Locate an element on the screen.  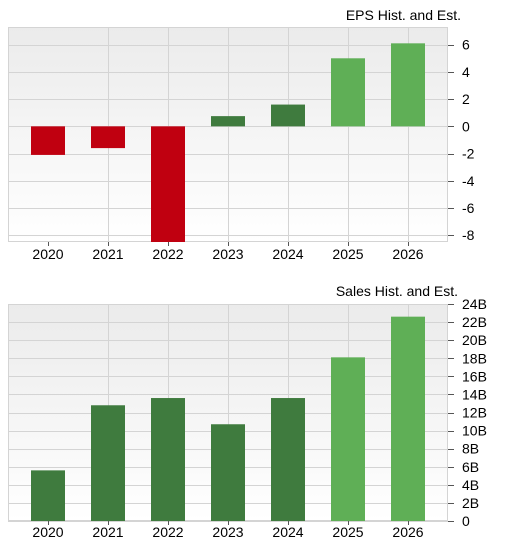
eps-bar-2026 is located at coordinates (408, 85).